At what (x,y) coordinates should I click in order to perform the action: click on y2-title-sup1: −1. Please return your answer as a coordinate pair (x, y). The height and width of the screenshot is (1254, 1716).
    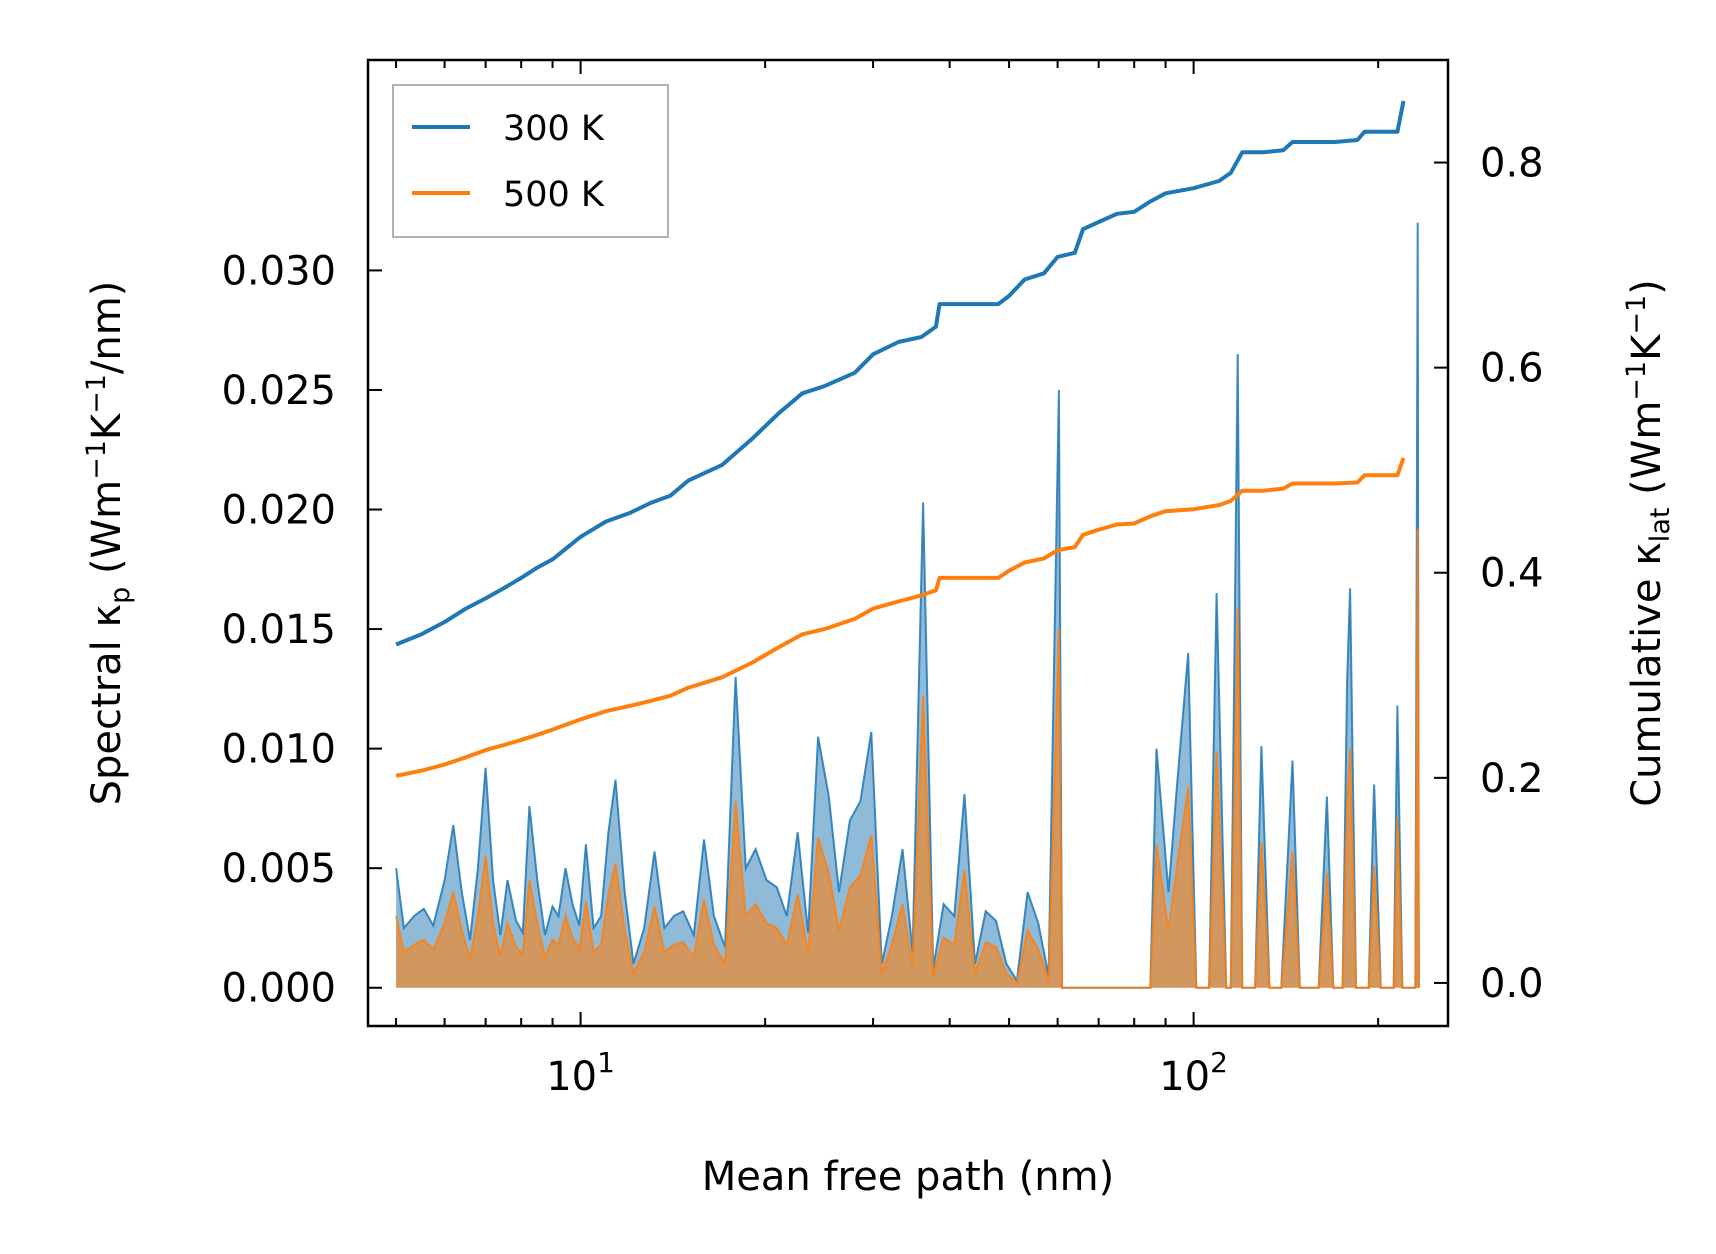
    Looking at the image, I should click on (1636, 381).